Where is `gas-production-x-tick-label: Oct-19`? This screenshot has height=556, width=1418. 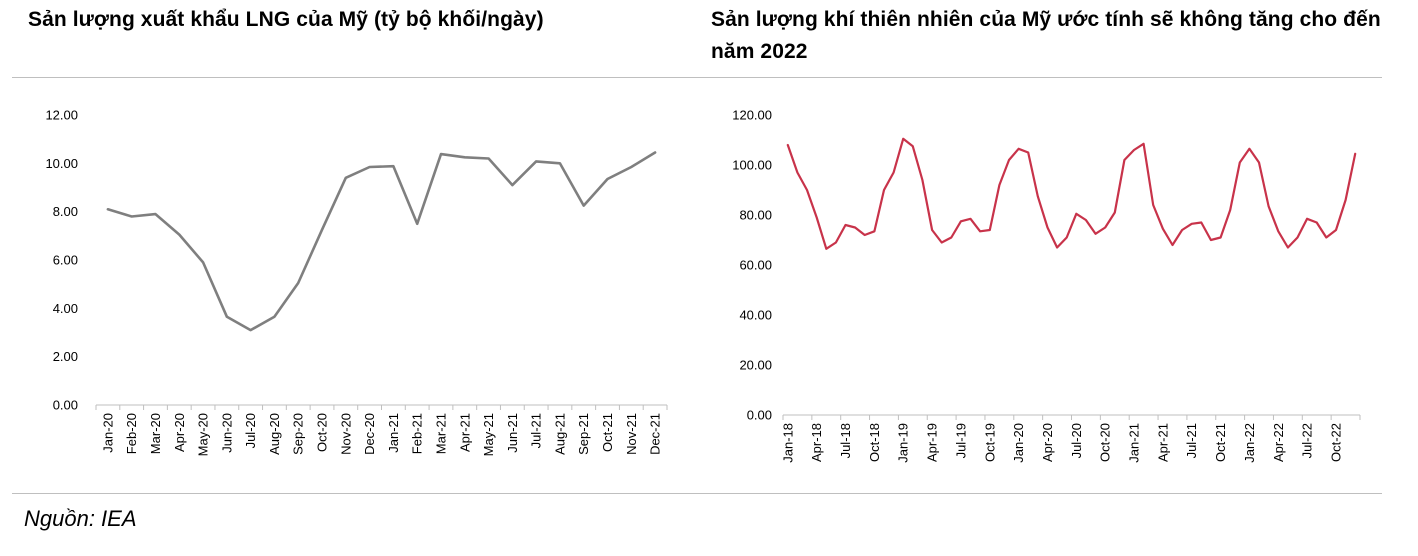
gas-production-x-tick-label: Oct-19 is located at coordinates (989, 442).